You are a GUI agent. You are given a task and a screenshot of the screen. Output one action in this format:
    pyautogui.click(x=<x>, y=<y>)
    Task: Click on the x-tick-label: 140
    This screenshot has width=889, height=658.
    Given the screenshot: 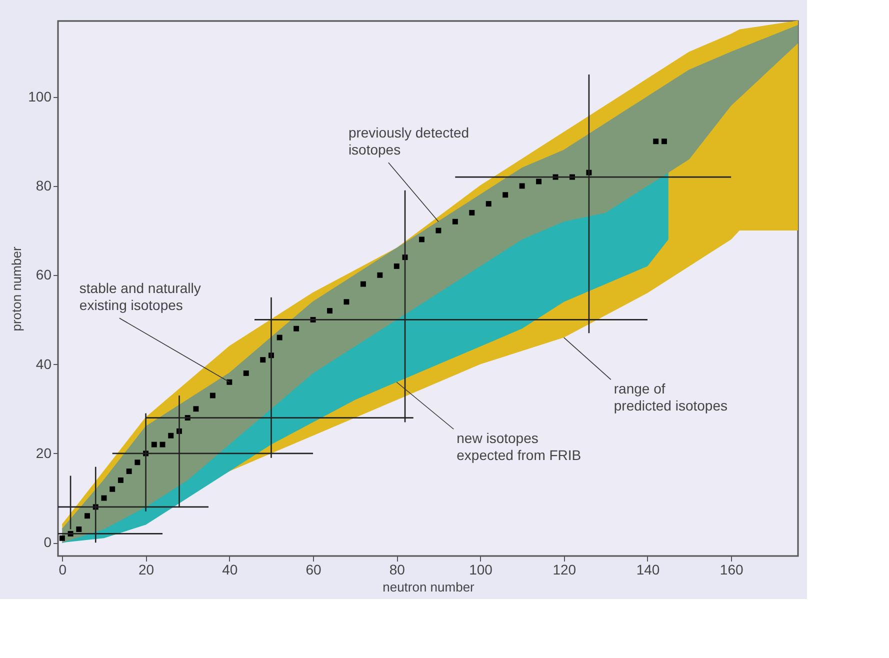 What is the action you would take?
    pyautogui.click(x=648, y=570)
    